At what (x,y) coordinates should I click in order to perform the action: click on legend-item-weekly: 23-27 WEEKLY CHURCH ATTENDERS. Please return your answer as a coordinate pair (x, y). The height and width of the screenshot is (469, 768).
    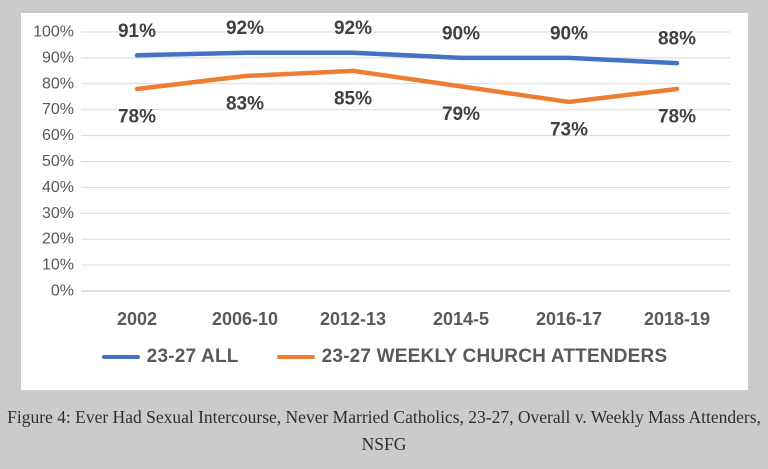
    Looking at the image, I should click on (472, 357).